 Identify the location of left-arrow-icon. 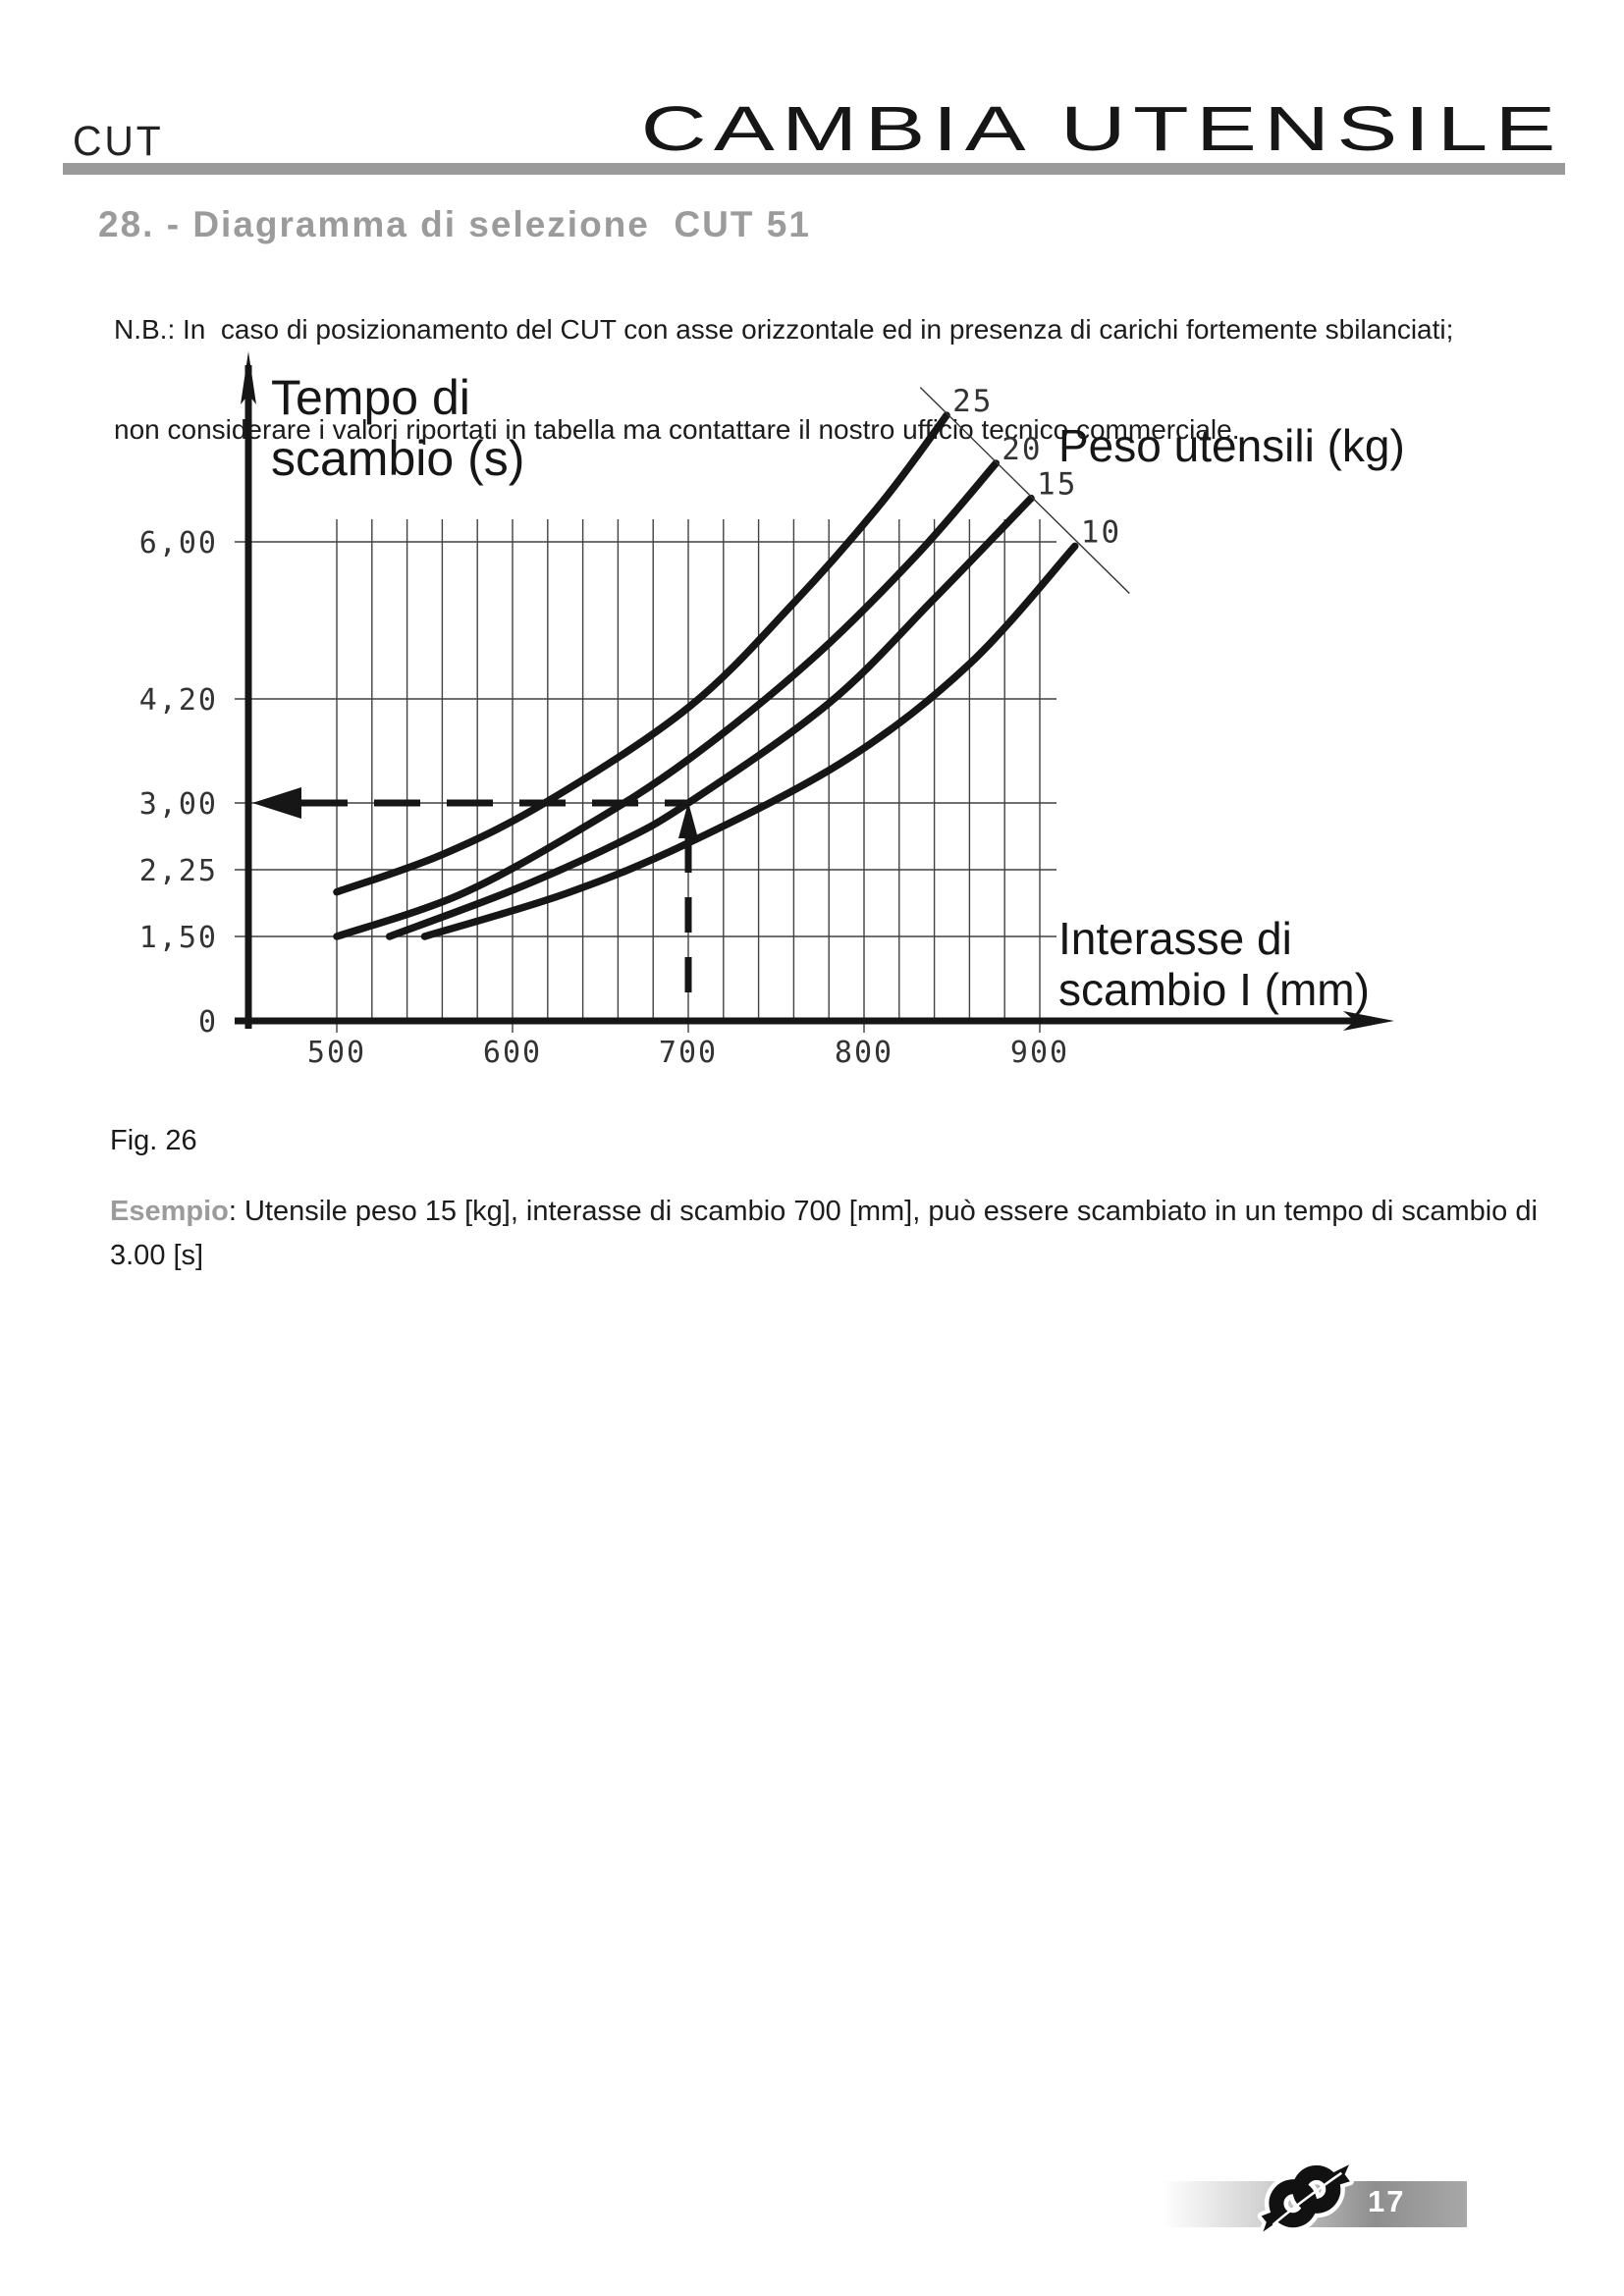
(276, 803).